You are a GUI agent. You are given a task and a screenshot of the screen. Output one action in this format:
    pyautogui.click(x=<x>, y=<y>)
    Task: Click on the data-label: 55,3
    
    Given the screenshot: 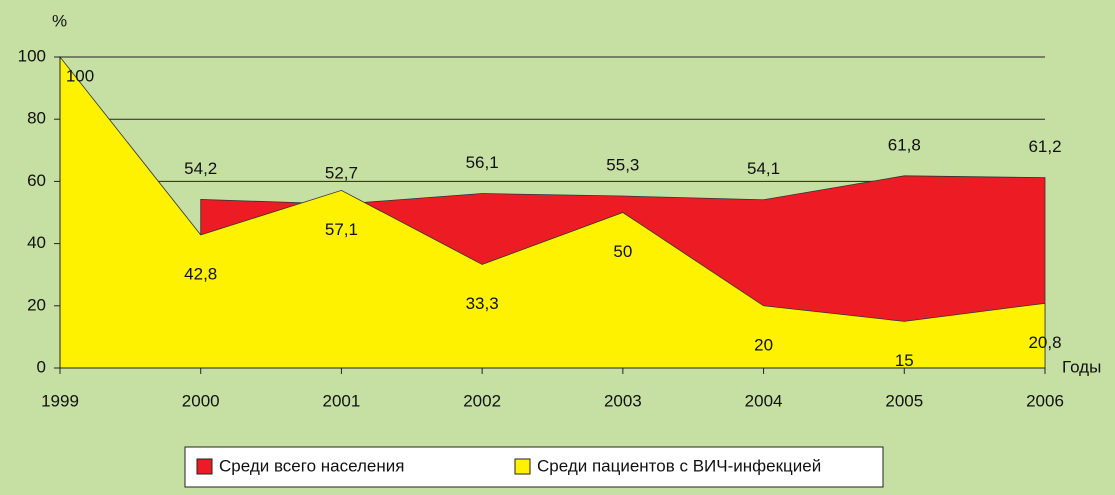 What is the action you would take?
    pyautogui.click(x=622, y=165)
    